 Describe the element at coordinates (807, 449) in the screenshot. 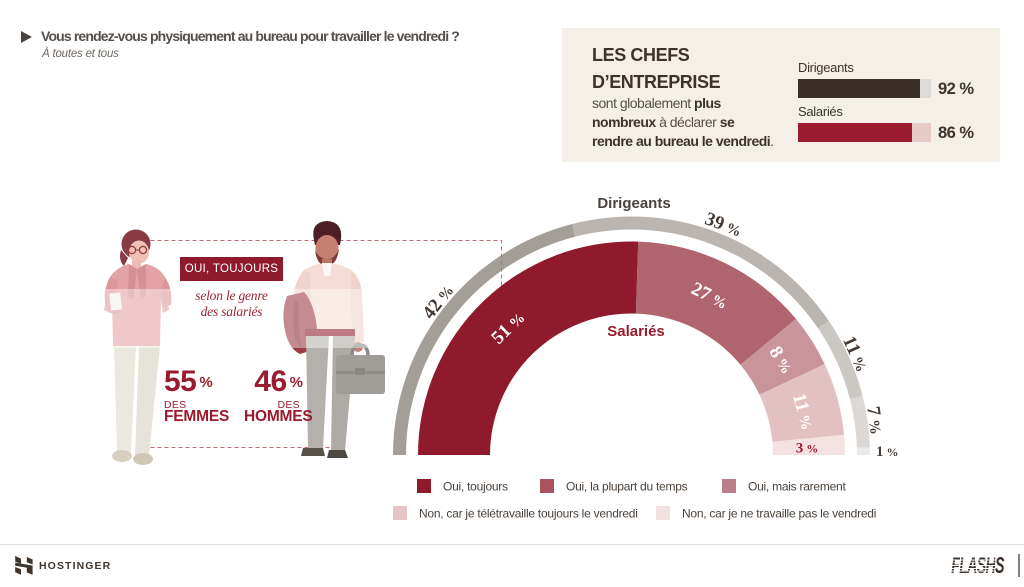

I see `svg-text: 3 %` at that location.